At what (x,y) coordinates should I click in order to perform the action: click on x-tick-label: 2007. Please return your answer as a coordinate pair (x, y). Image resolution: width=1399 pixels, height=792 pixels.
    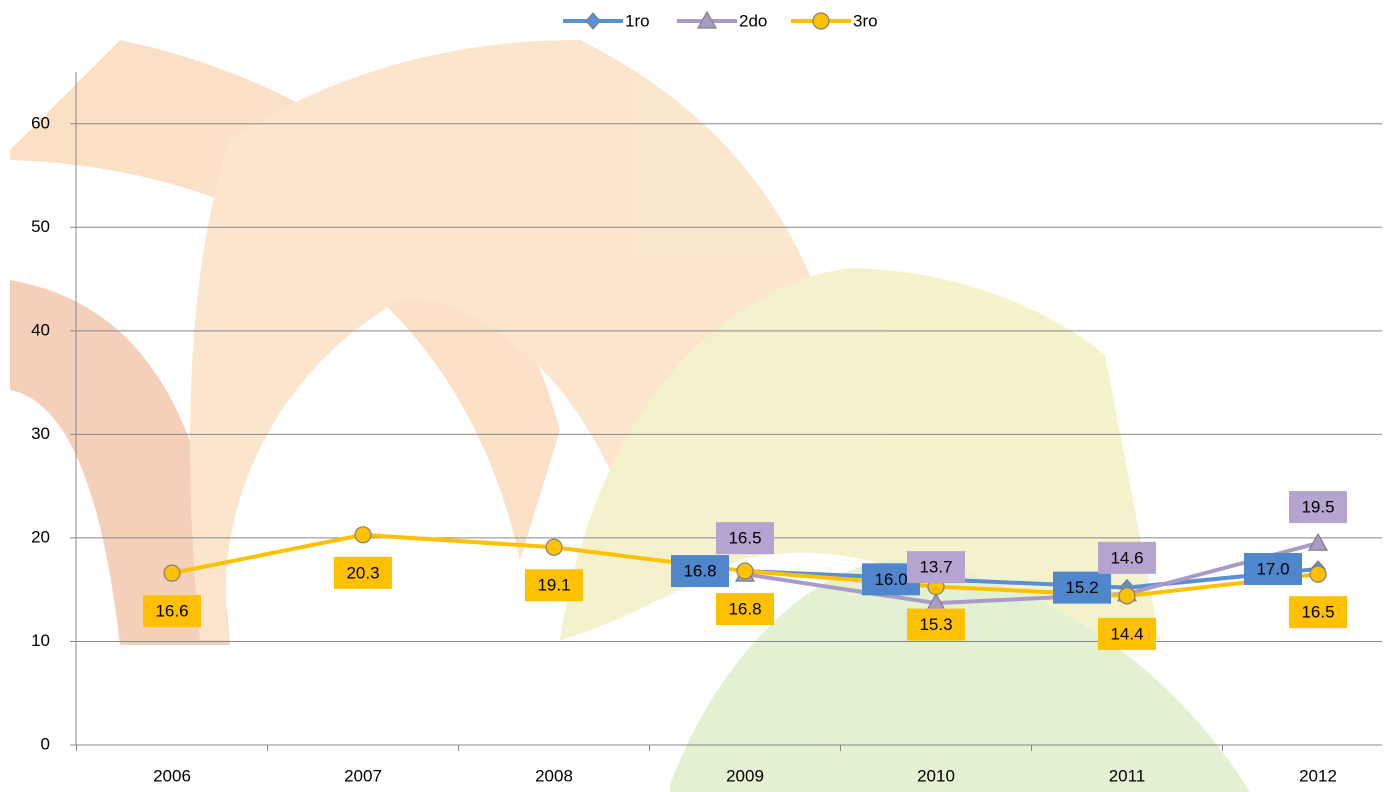
    Looking at the image, I should click on (363, 775).